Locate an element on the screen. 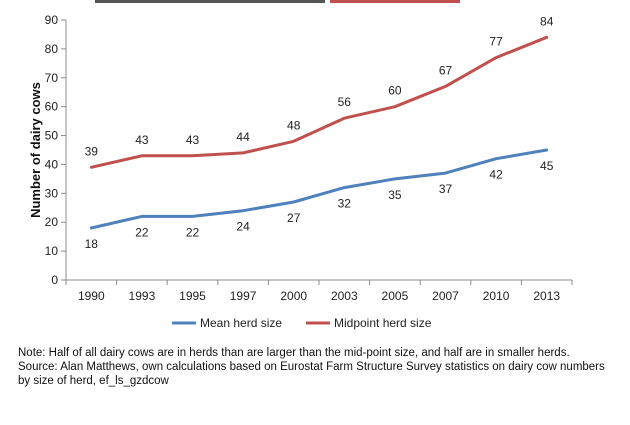 The height and width of the screenshot is (425, 630). y-axis-ticks: 0 10 20 30 40 50 60 70 80 90 is located at coordinates (55, 150).